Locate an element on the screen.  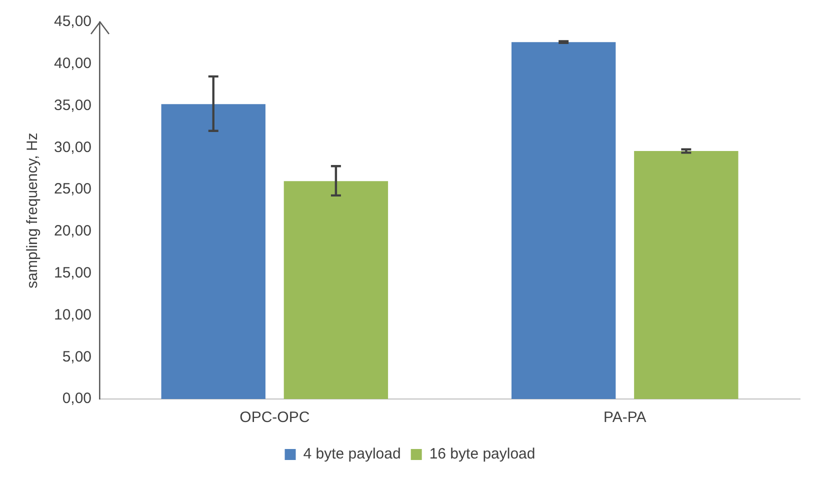
legend-label: 4 byte payload is located at coordinates (352, 454).